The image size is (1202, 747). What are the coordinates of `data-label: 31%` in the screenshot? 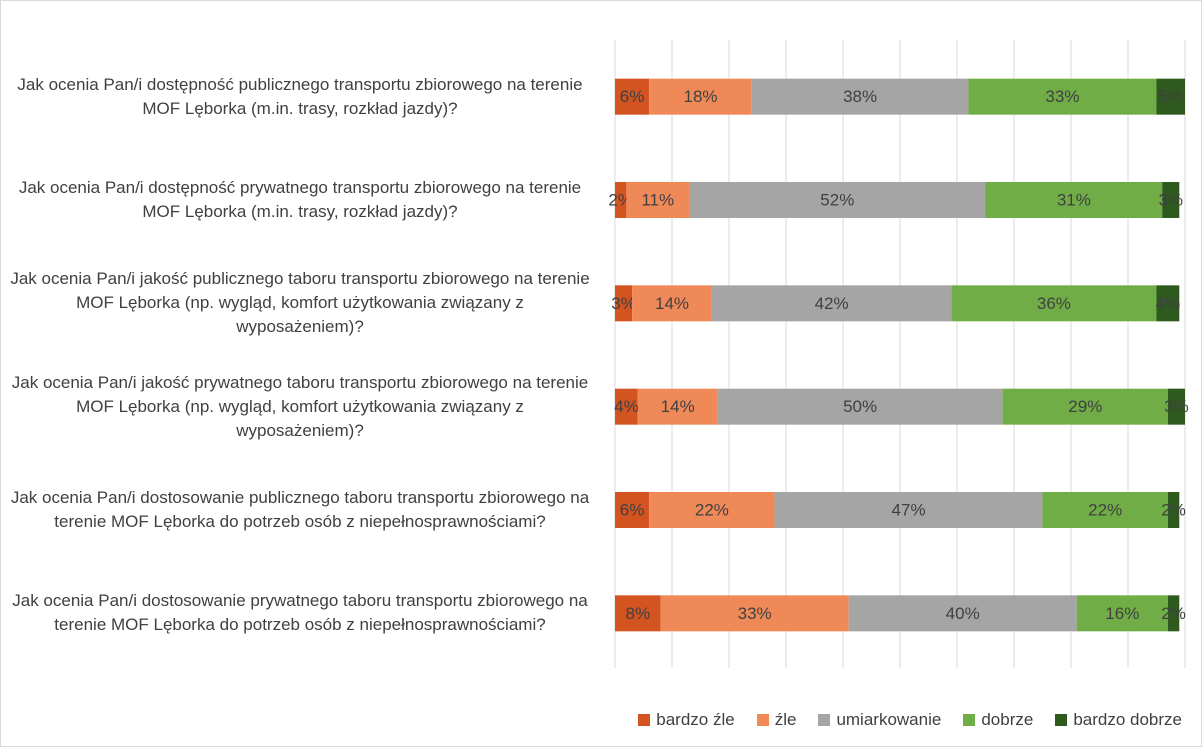 It's located at (1074, 199).